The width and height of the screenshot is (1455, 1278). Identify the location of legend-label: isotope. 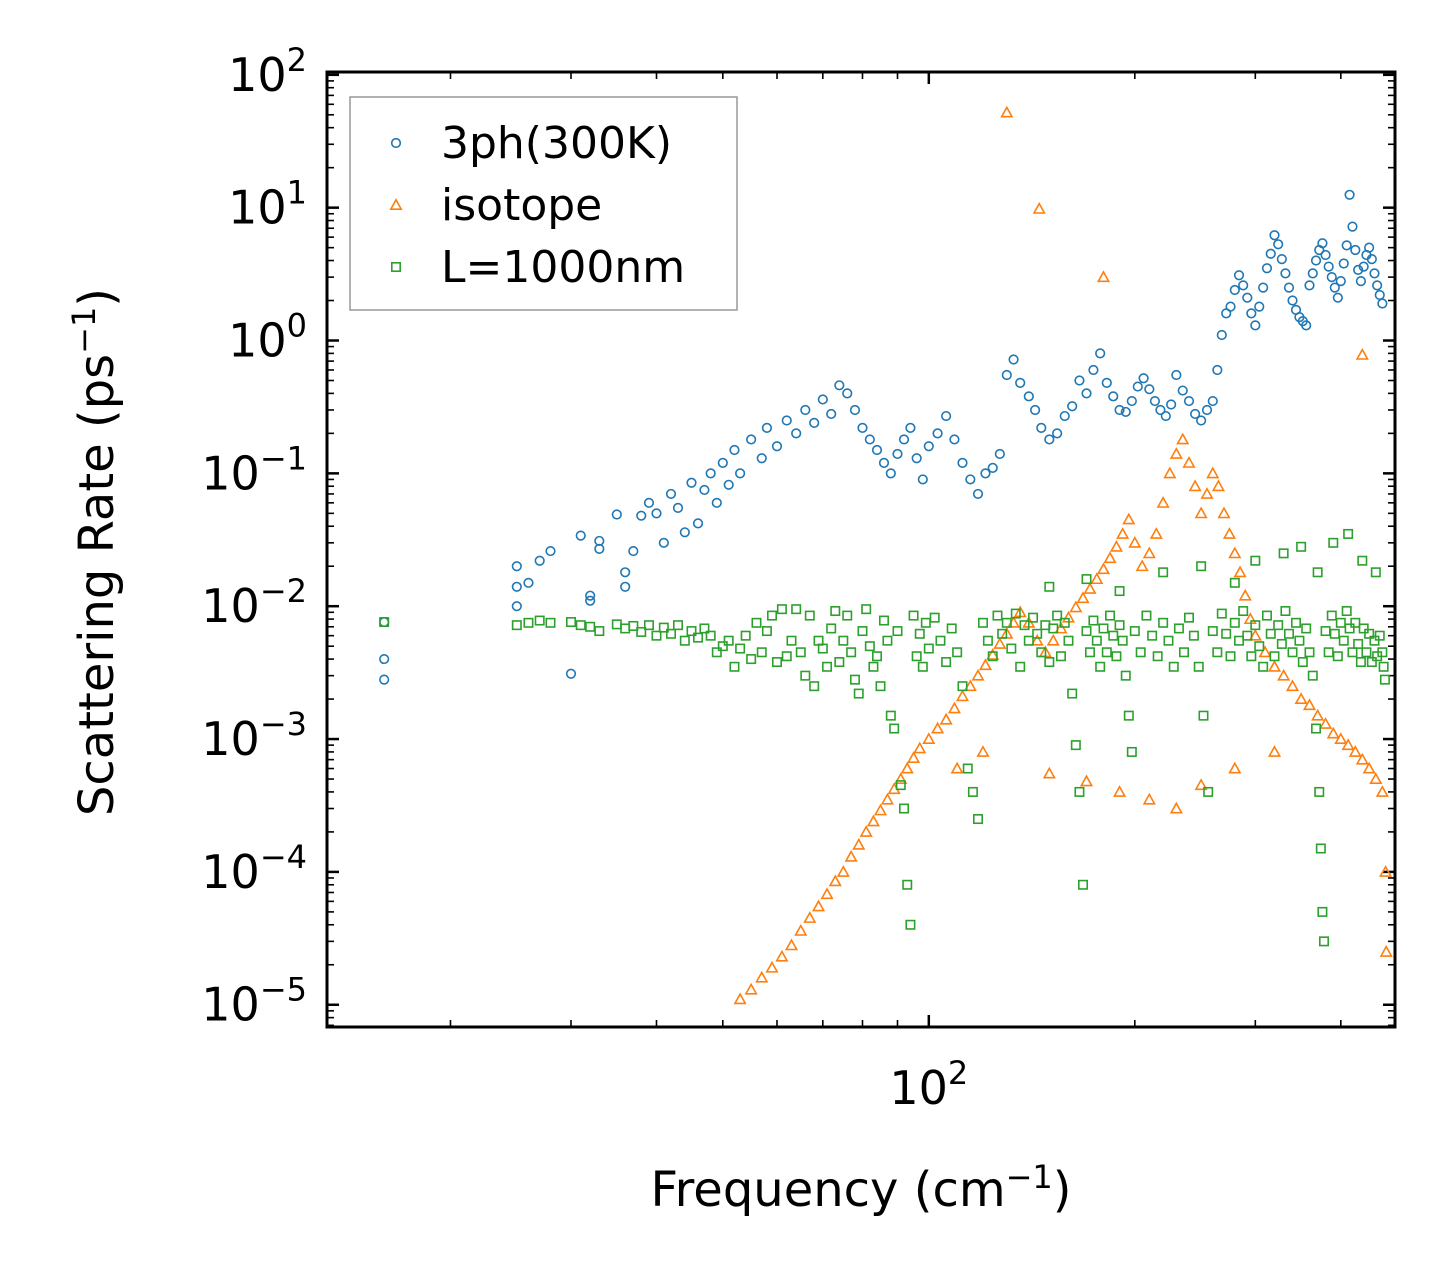
(521, 205).